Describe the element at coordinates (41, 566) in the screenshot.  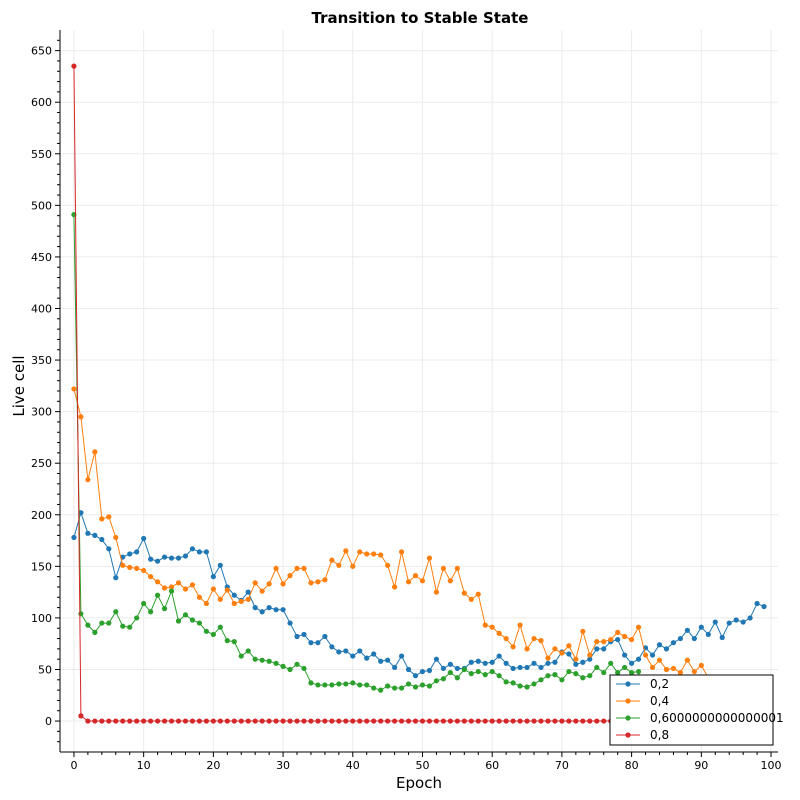
I see `y-tick-label: 150` at that location.